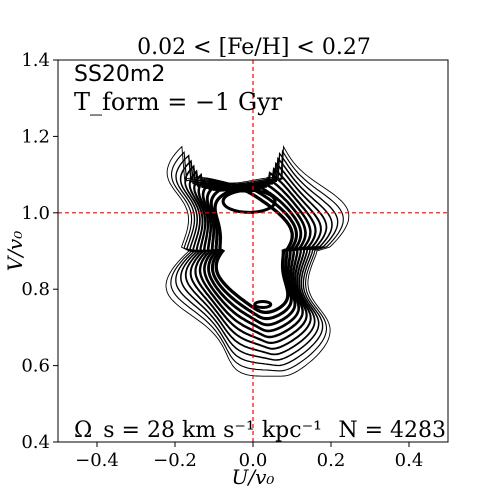 This screenshot has width=498, height=498. What do you see at coordinates (35, 60) in the screenshot?
I see `y-tick-label: 1.4` at bounding box center [35, 60].